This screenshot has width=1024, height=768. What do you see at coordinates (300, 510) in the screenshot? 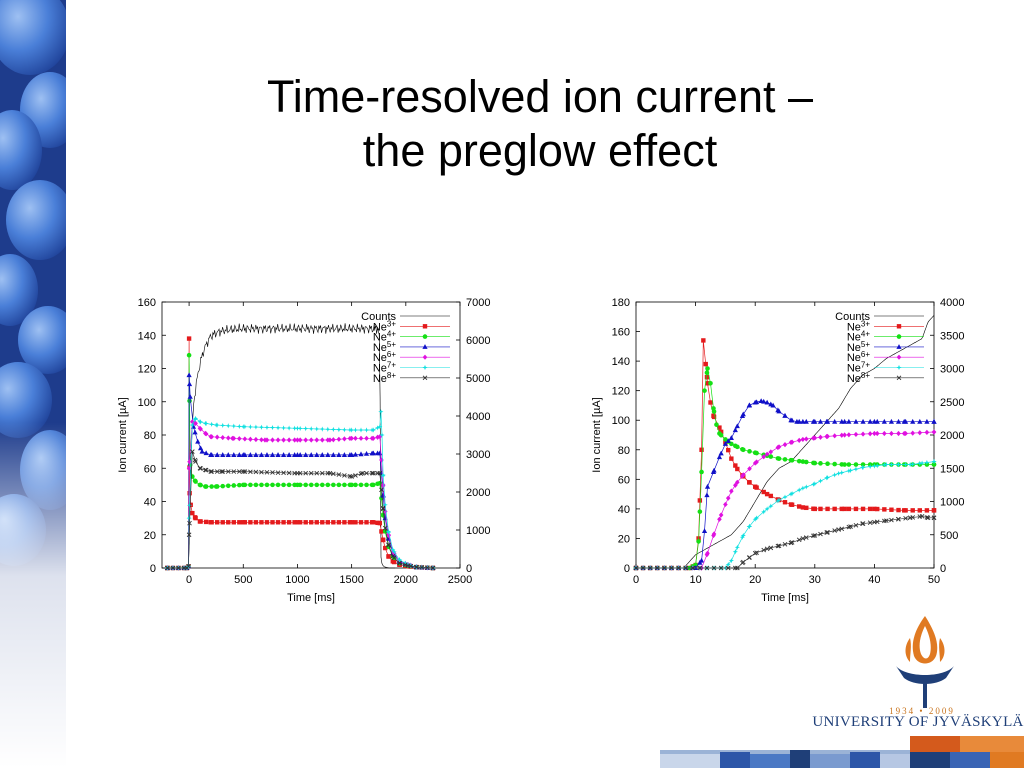
I see `left-series-ne8plus` at bounding box center [300, 510].